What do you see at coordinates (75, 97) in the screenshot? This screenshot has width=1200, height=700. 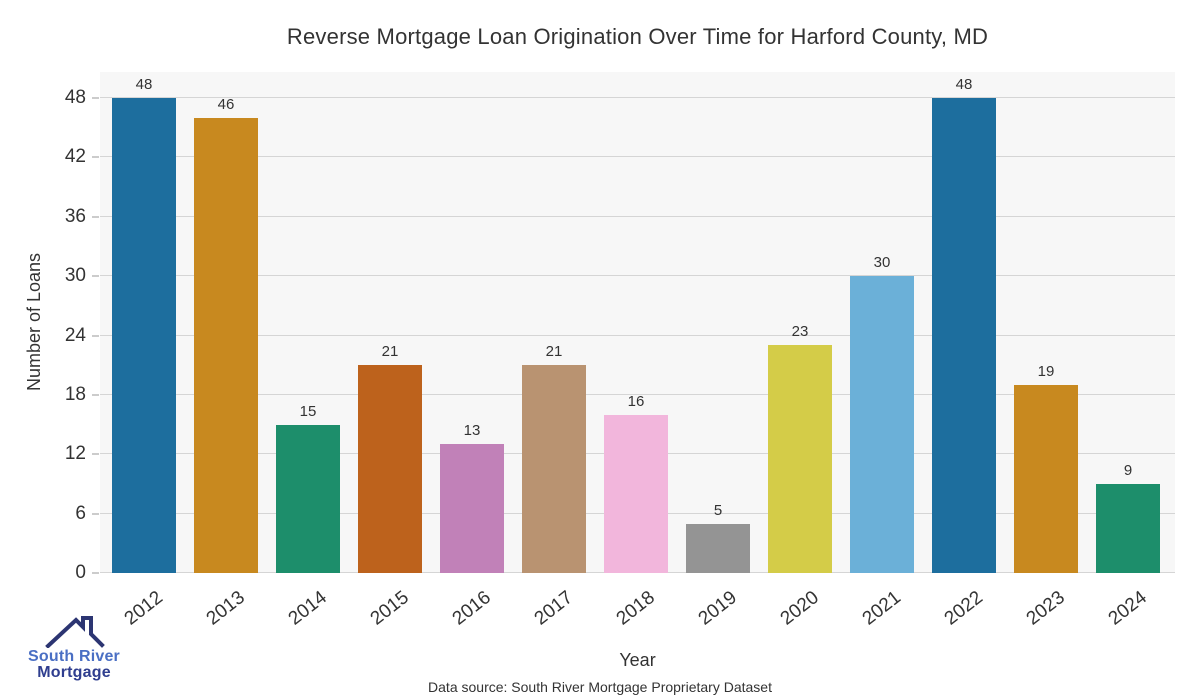 I see `y-tick-label: 48` at bounding box center [75, 97].